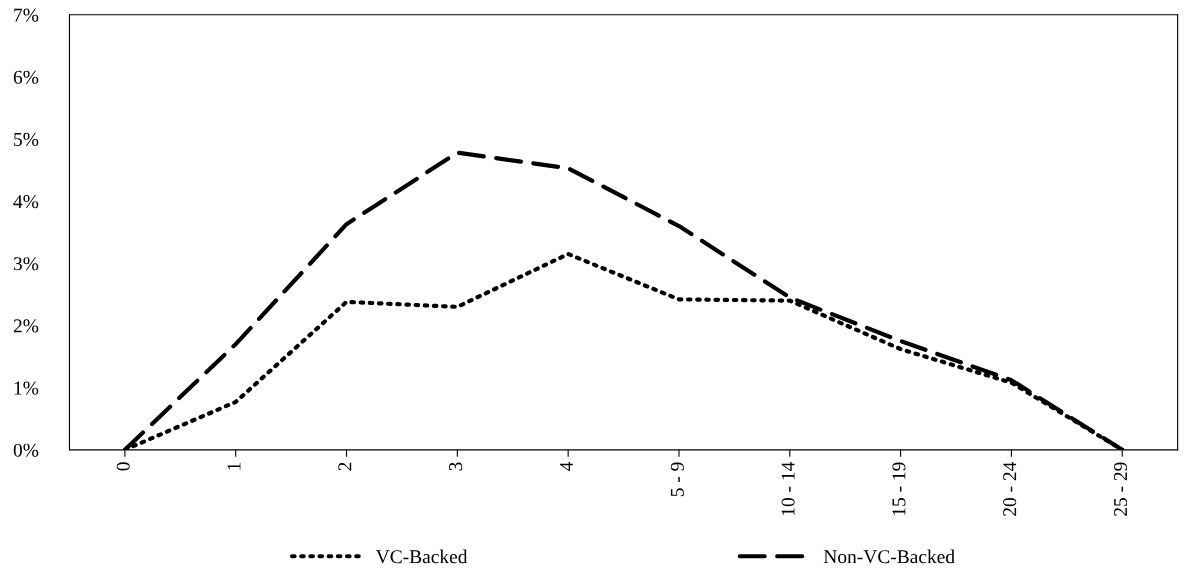 The height and width of the screenshot is (588, 1198). Describe the element at coordinates (345, 466) in the screenshot. I see `x-tick-label: 2` at that location.